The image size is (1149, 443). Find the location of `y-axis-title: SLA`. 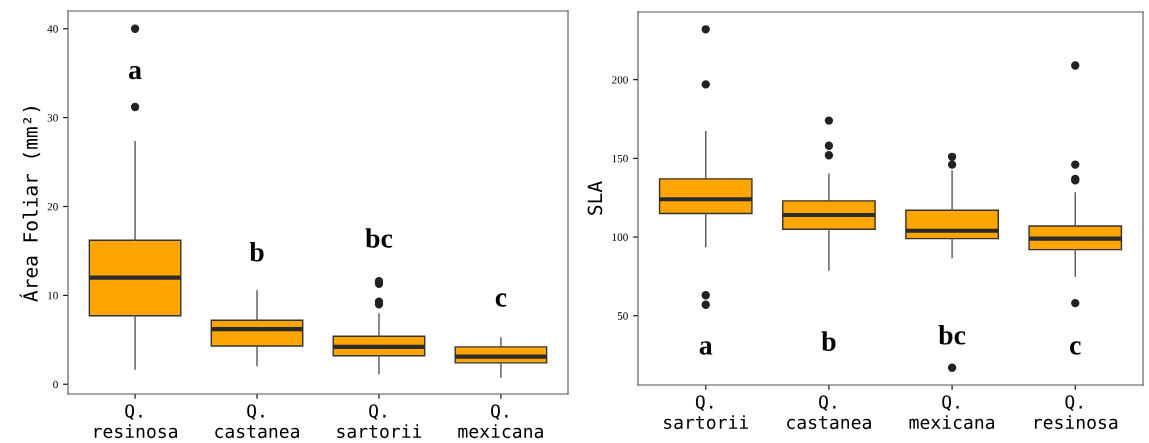

y-axis-title: SLA is located at coordinates (595, 198).